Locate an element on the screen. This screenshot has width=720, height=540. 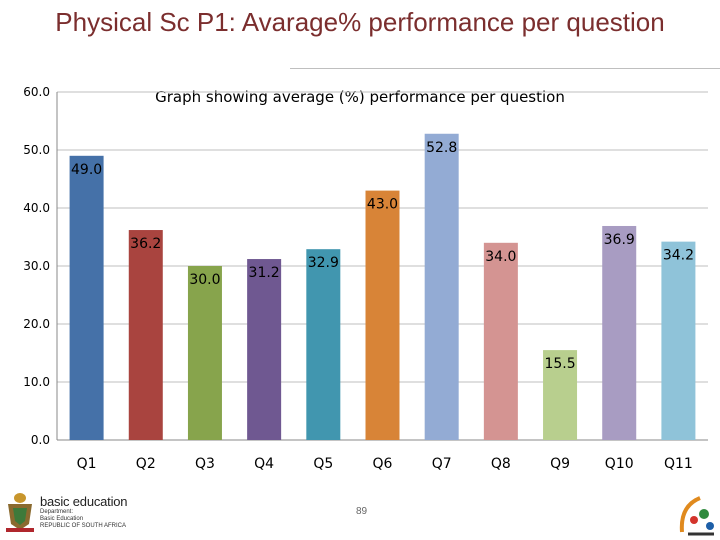
org-name: basic education is located at coordinates (84, 501).